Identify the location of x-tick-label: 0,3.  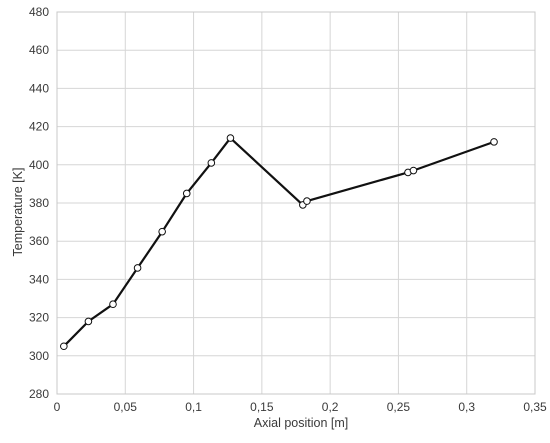
(466, 407).